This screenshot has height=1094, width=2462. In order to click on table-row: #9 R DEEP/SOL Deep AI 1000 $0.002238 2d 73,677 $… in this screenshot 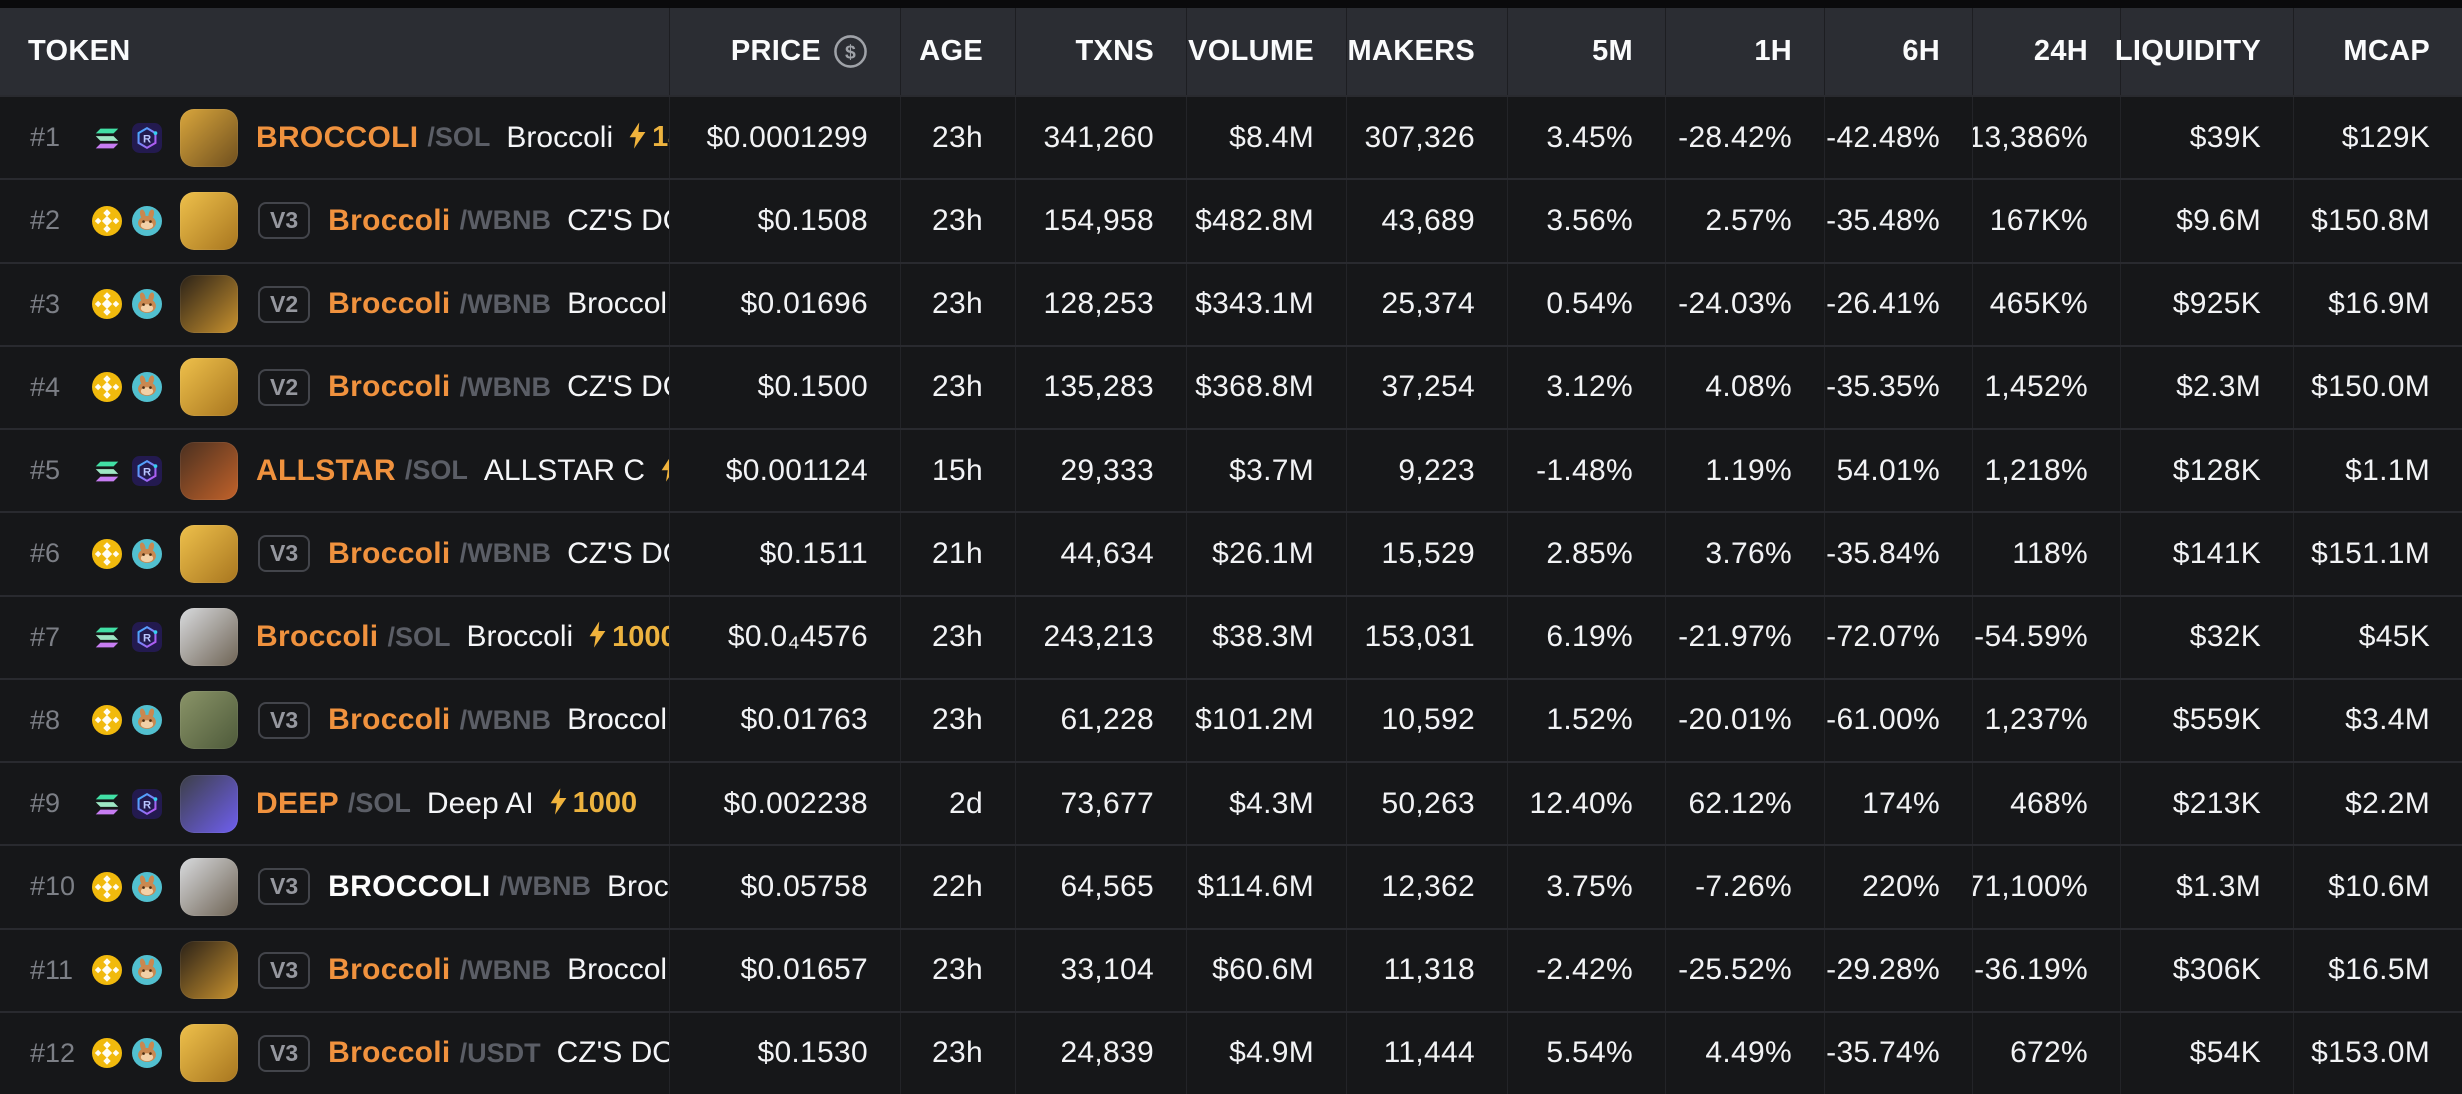, I will do `click(1231, 803)`.